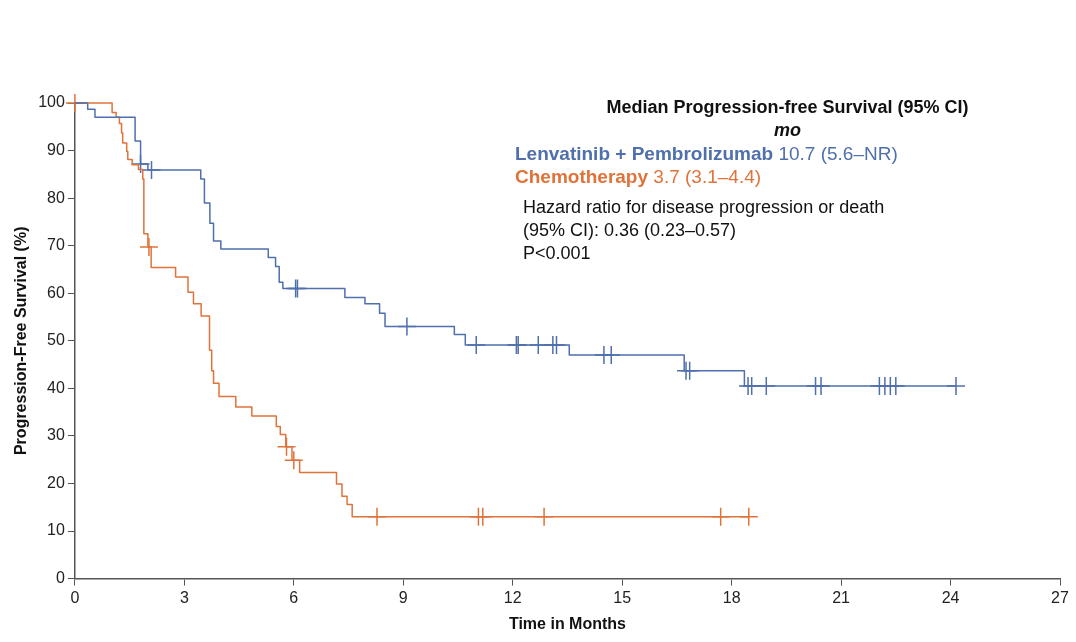 The width and height of the screenshot is (1076, 642). What do you see at coordinates (622, 597) in the screenshot?
I see `x-tick-label: 15` at bounding box center [622, 597].